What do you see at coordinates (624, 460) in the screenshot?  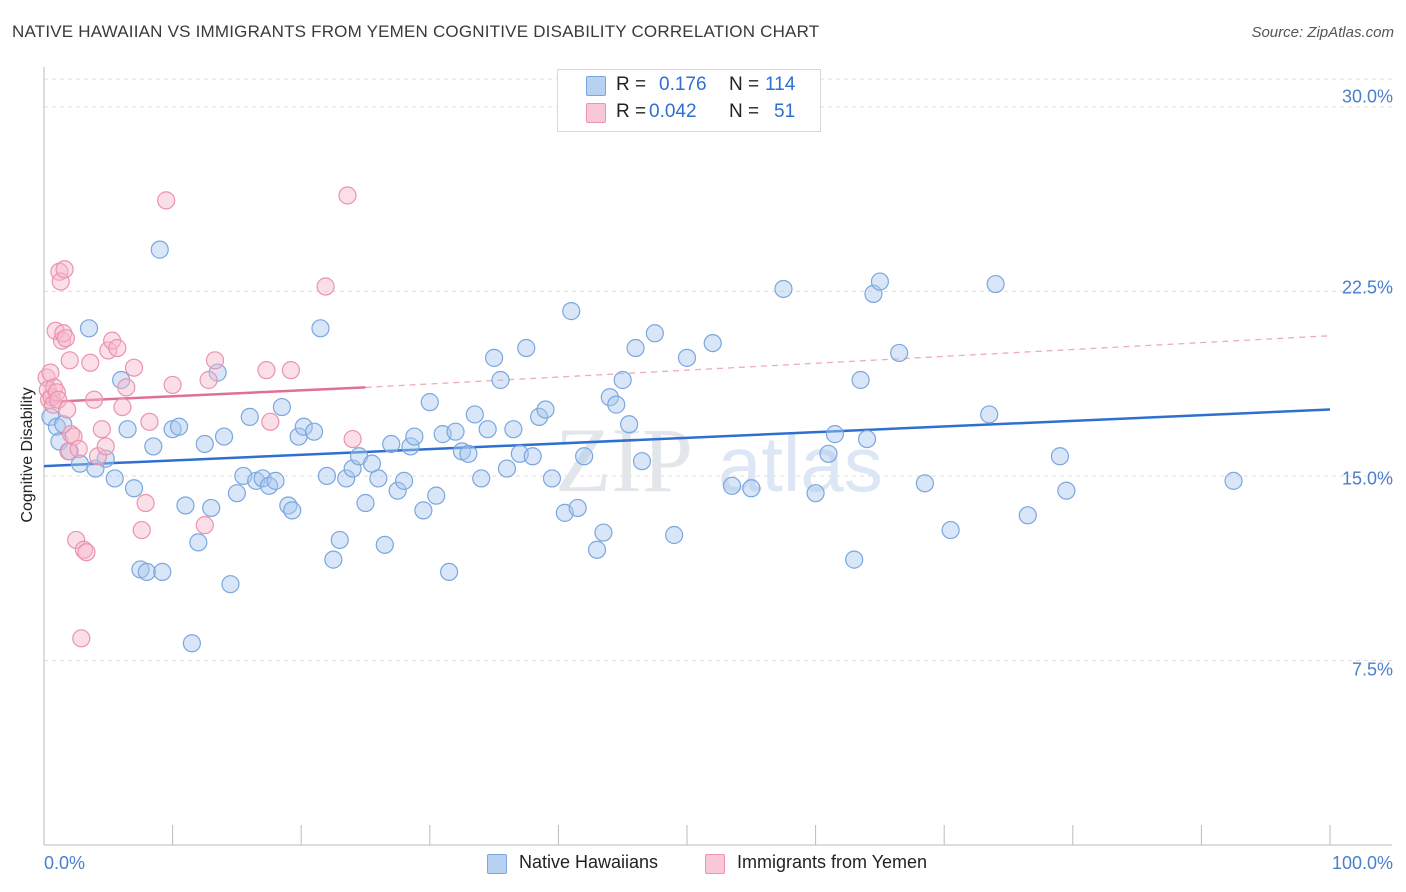 I see `watermark-zip: ZIP` at bounding box center [624, 460].